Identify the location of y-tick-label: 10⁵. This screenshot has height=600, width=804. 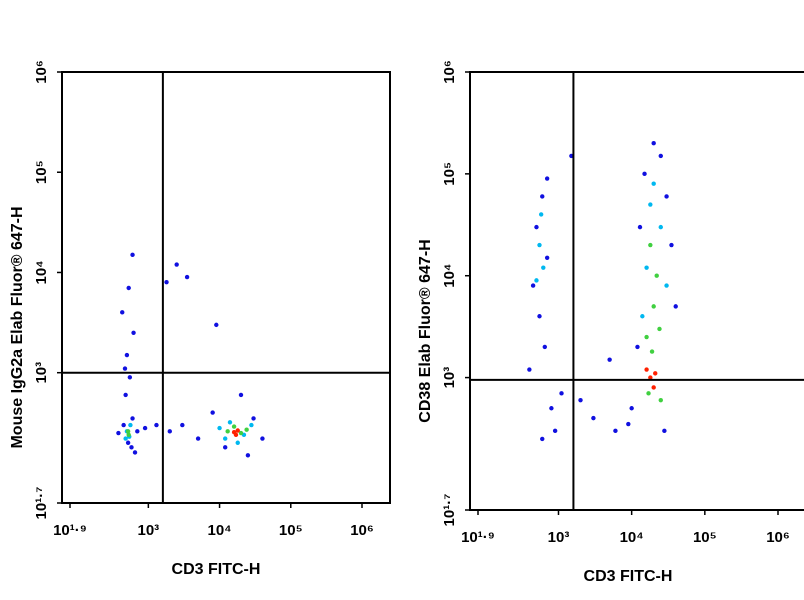
(449, 174).